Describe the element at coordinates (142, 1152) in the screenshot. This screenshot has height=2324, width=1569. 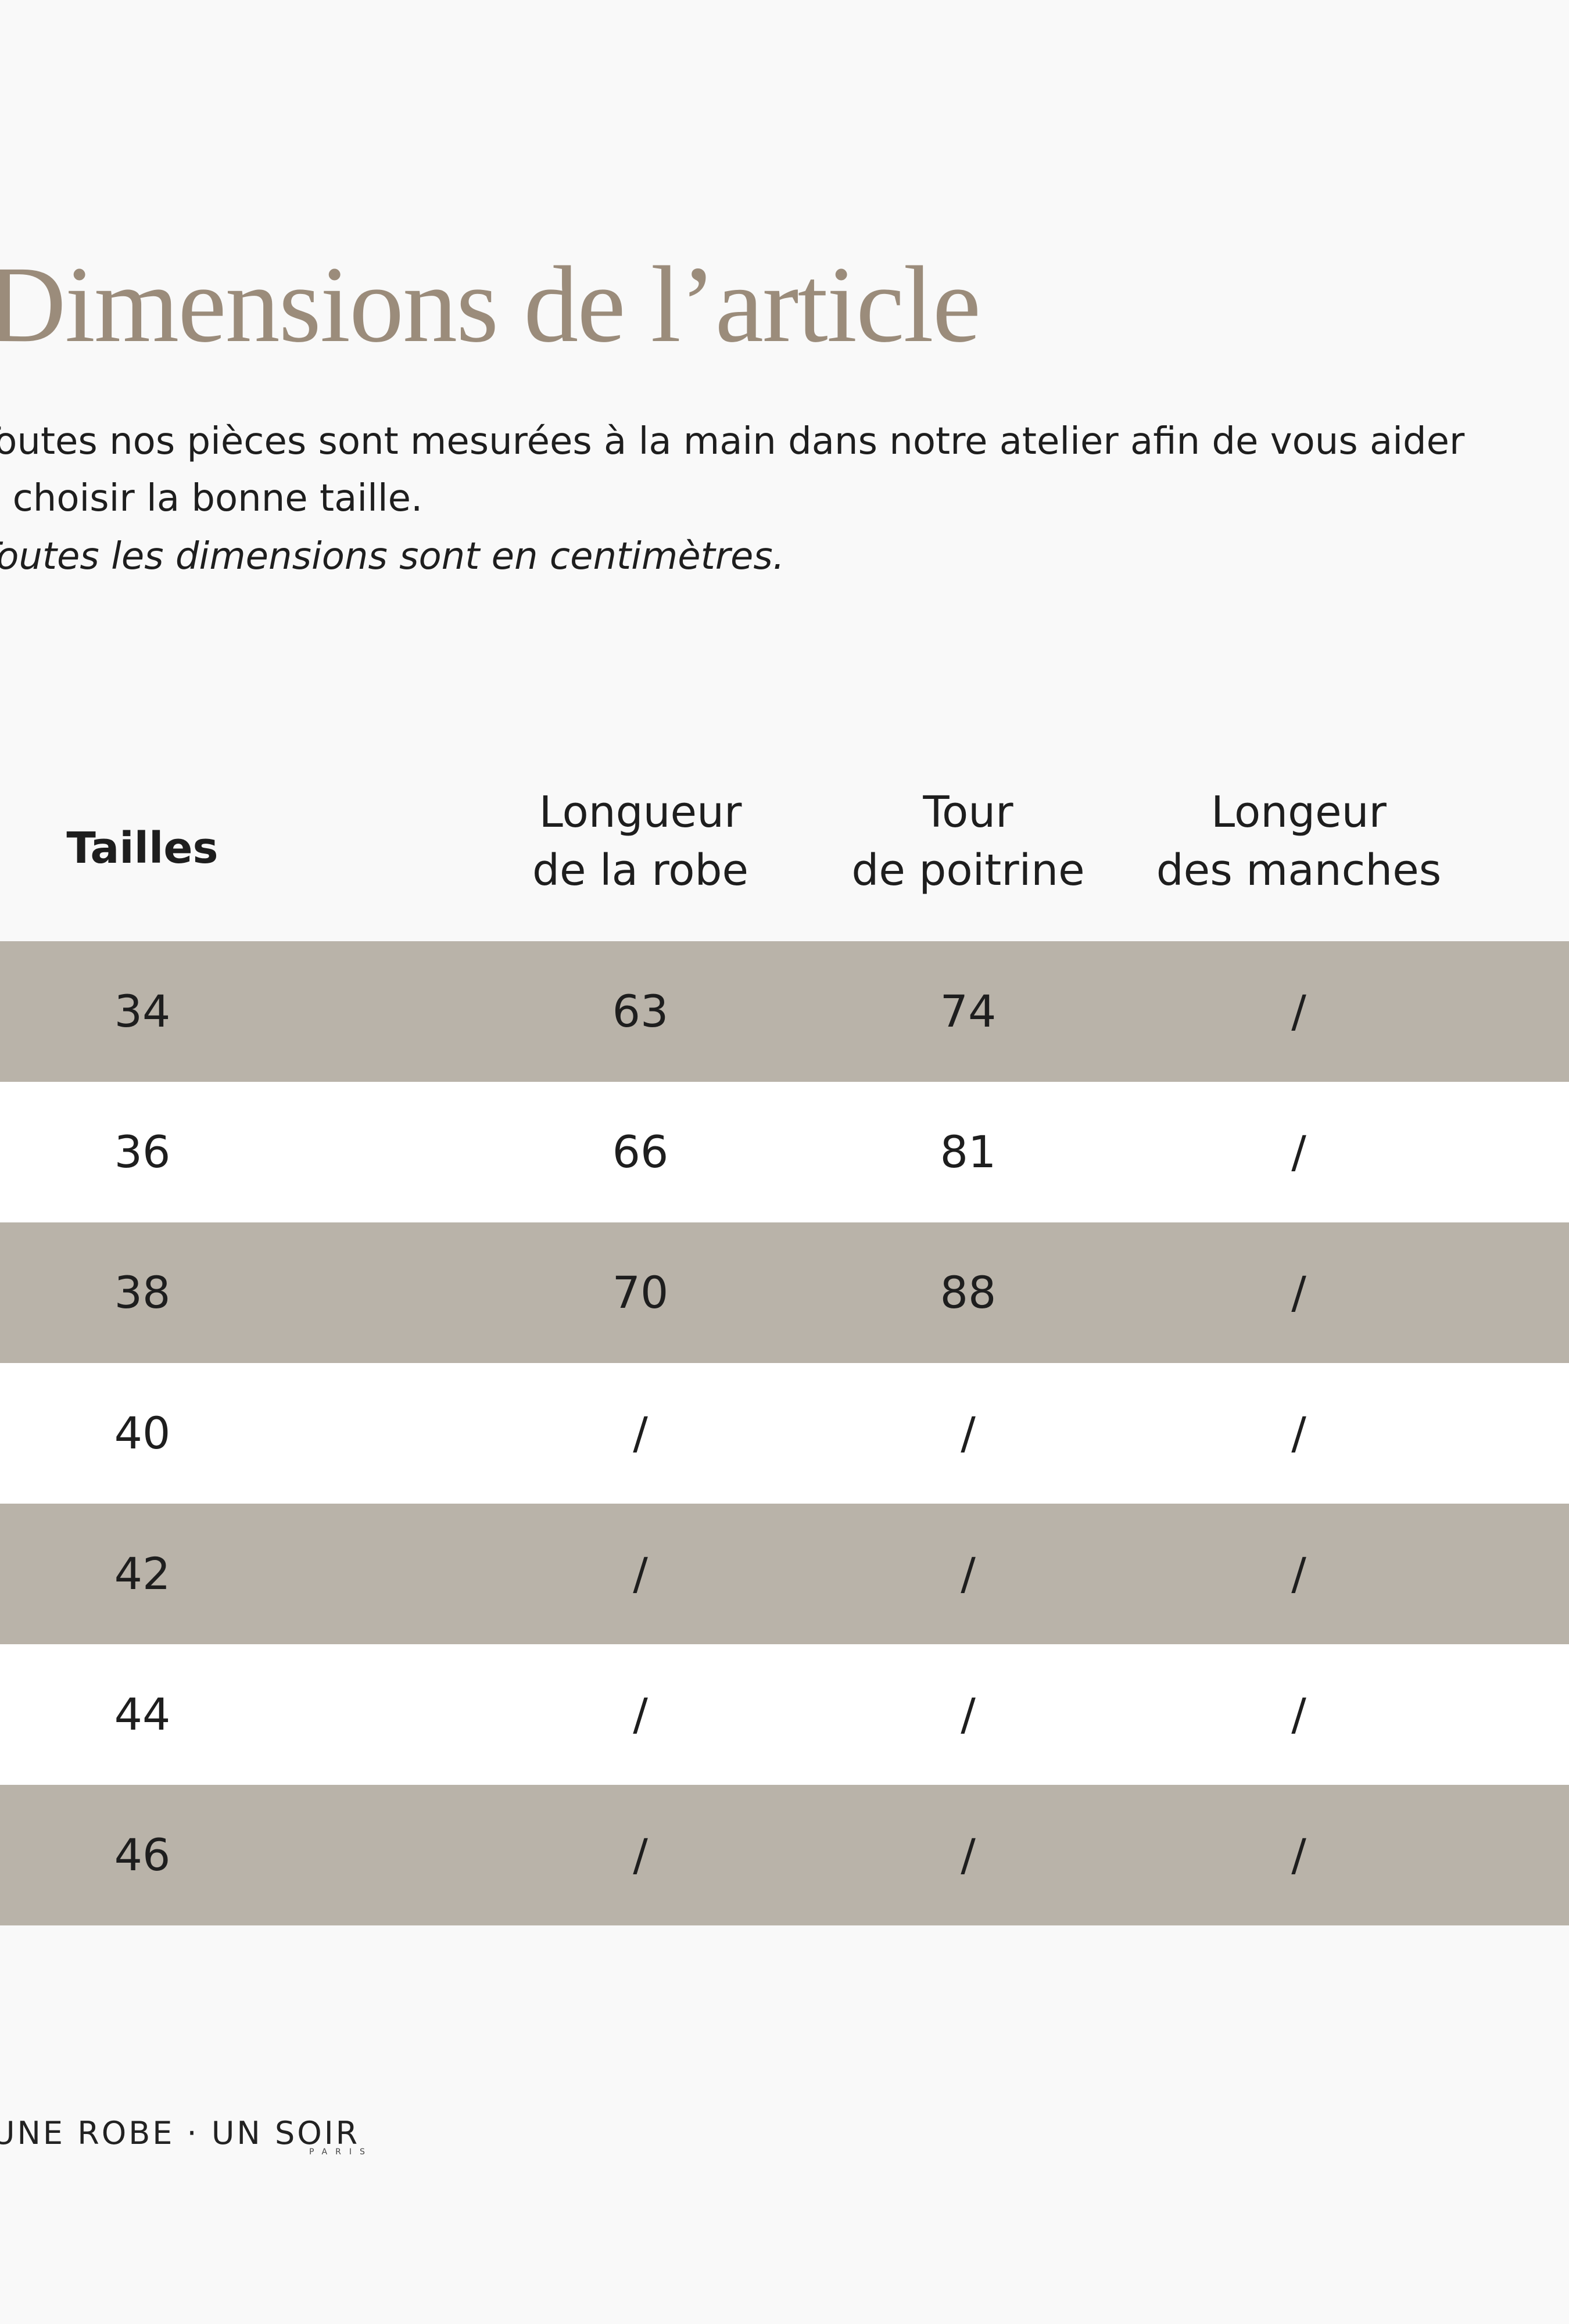
I see `table-cell: 36` at that location.